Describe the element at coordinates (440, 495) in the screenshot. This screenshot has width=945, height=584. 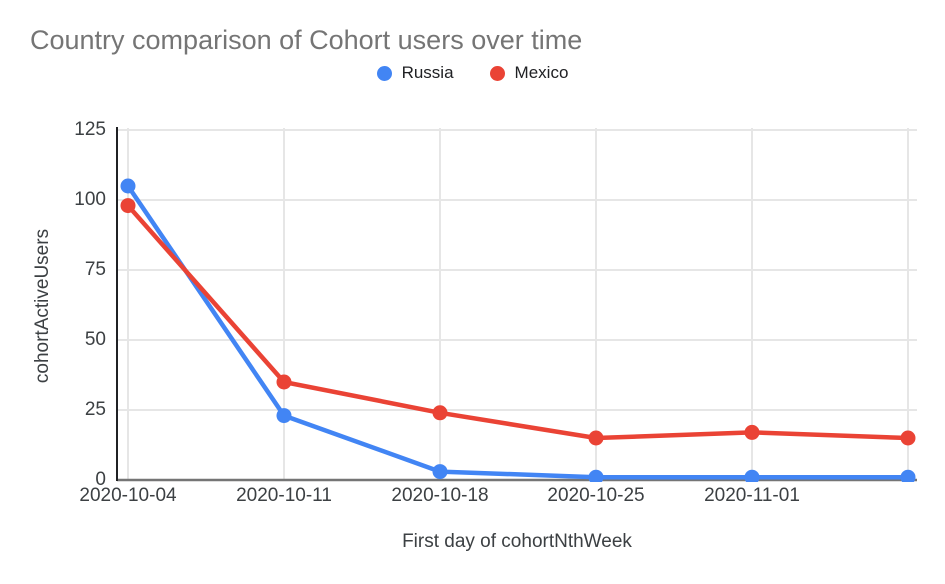
I see `x-tick-label: 2020-10-18` at that location.